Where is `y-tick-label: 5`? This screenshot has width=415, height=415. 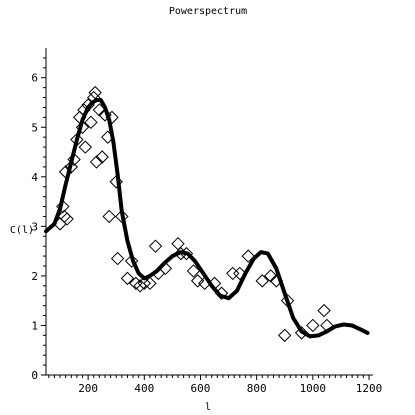 y-tick-label: 5 is located at coordinates (34, 127).